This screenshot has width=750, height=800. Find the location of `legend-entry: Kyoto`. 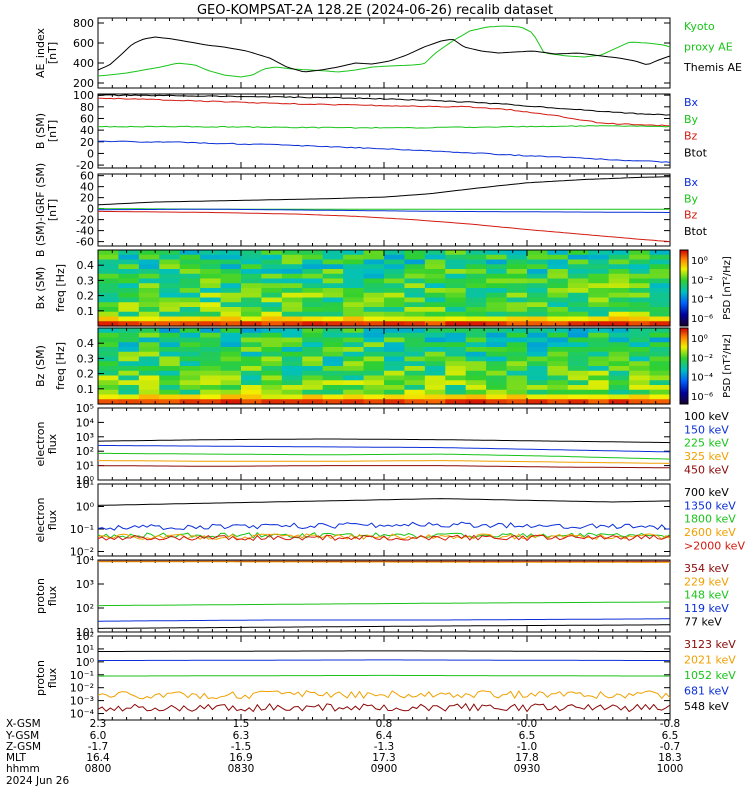

legend-entry: Kyoto is located at coordinates (699, 26).